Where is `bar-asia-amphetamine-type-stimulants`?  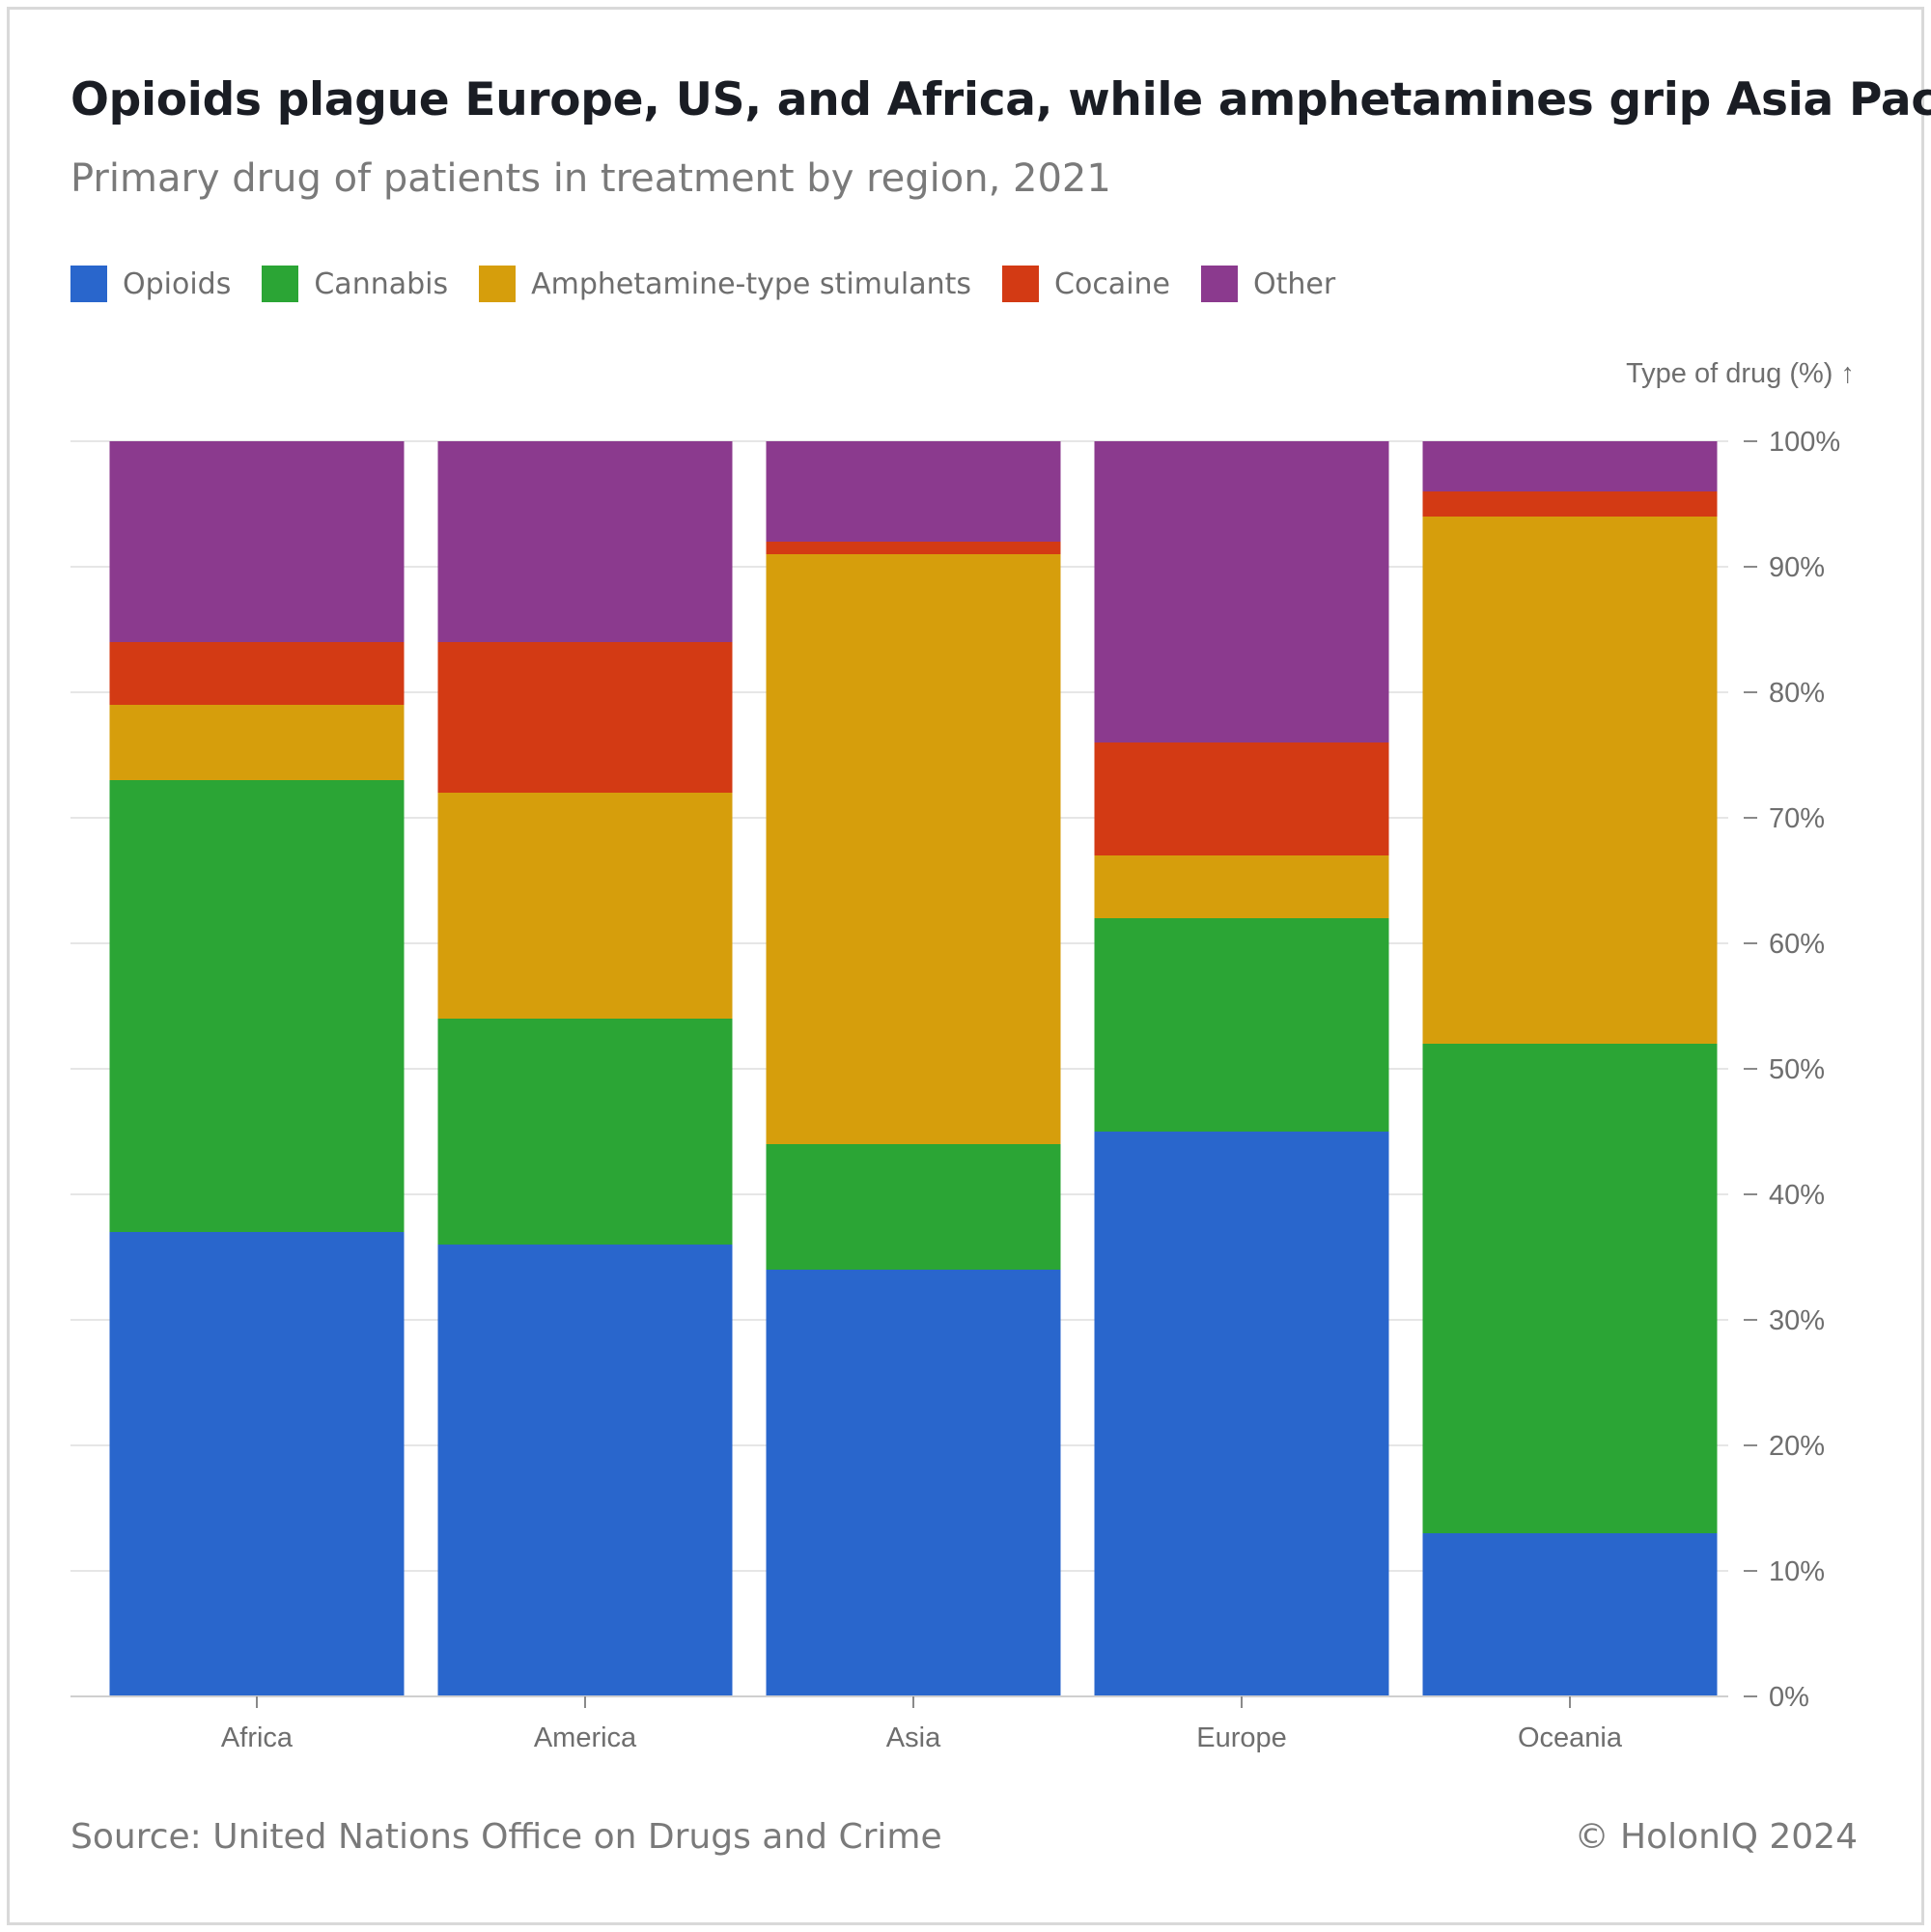
bar-asia-amphetamine-type-stimulants is located at coordinates (913, 849).